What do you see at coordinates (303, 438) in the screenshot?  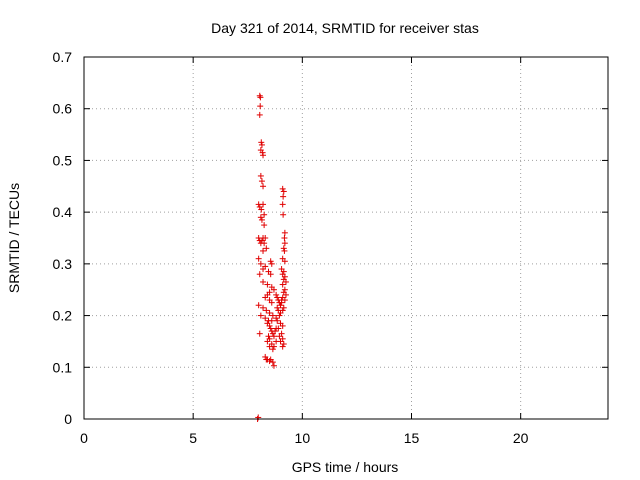 I see `x-tick-label: 10` at bounding box center [303, 438].